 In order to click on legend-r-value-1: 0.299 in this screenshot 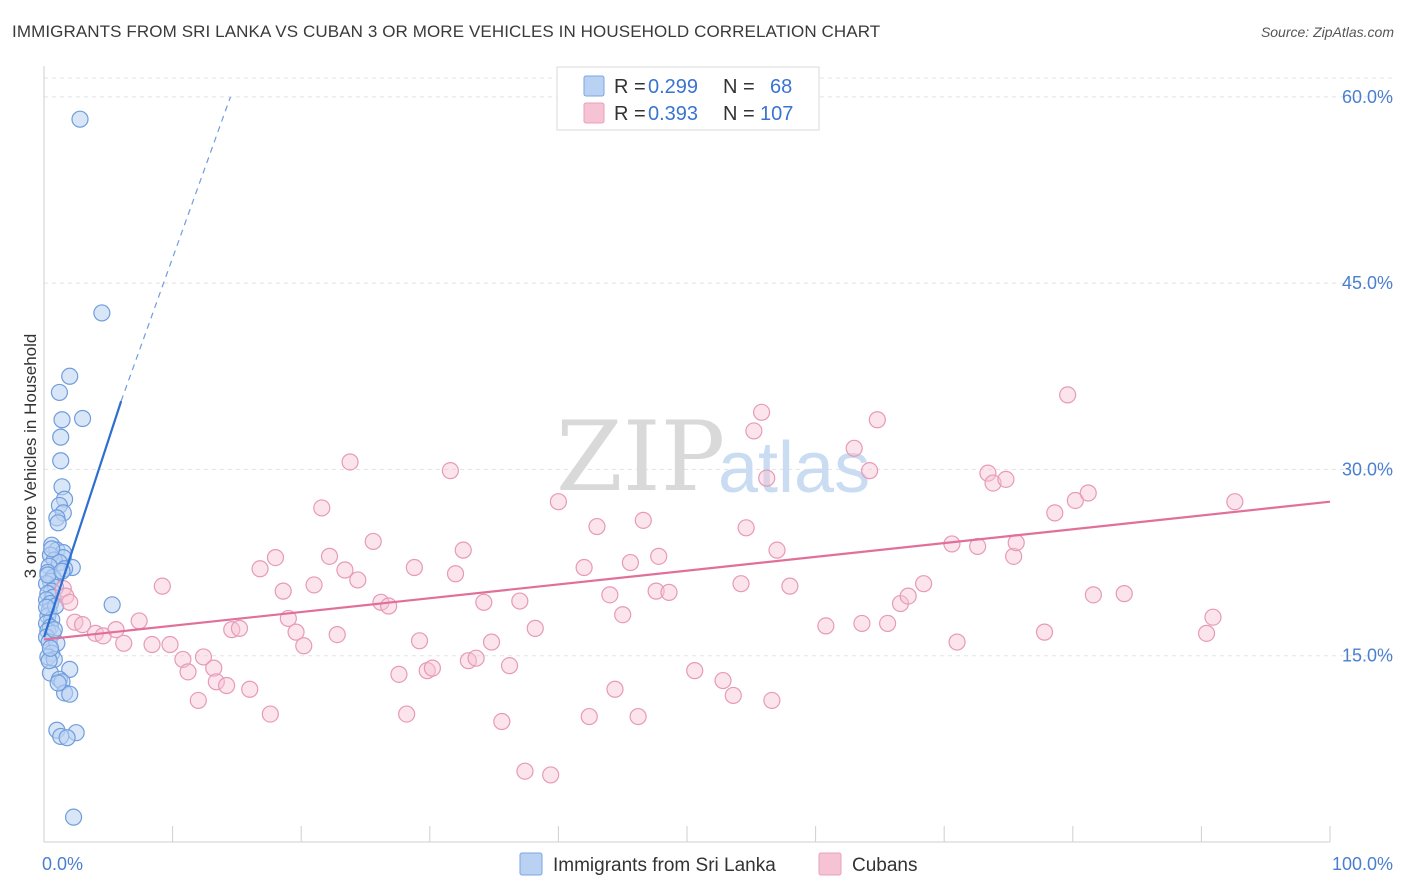, I will do `click(673, 87)`.